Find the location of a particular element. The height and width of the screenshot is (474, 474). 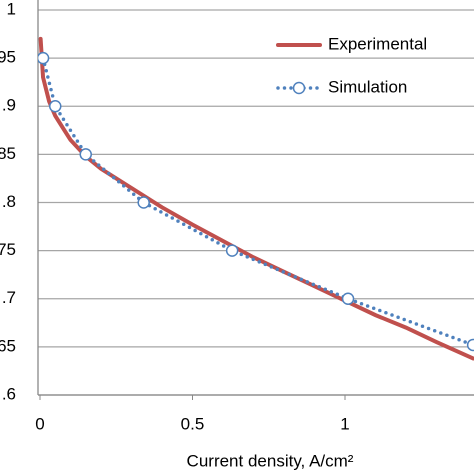

legend-label: Simulation is located at coordinates (367, 86).